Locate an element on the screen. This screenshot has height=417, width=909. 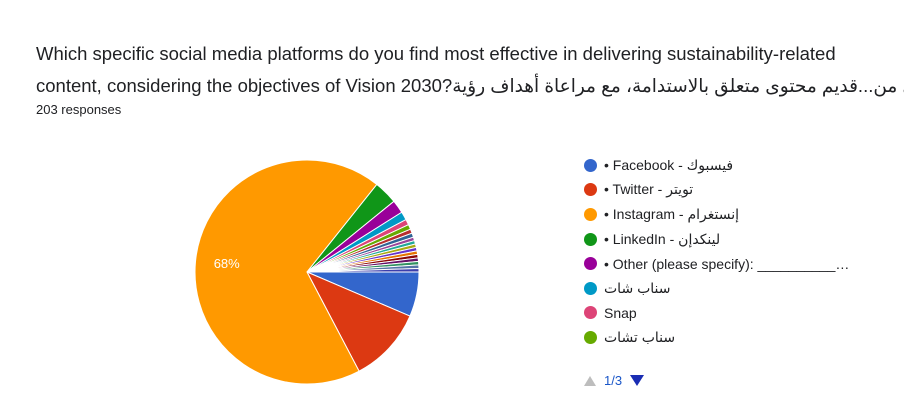
legend-item: سناب تشات is located at coordinates (744, 337).